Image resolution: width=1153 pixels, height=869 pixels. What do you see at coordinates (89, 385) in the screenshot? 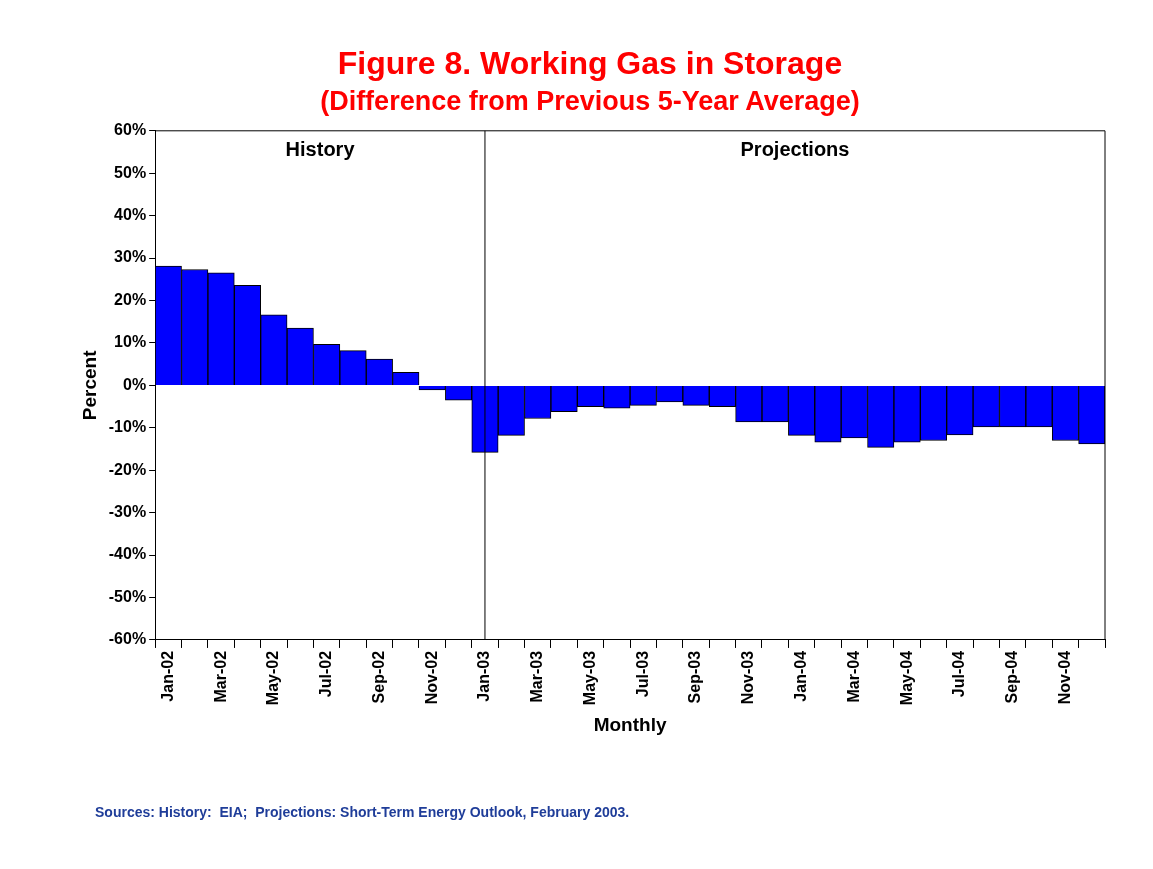
I see `y-axis-title: Percent` at bounding box center [89, 385].